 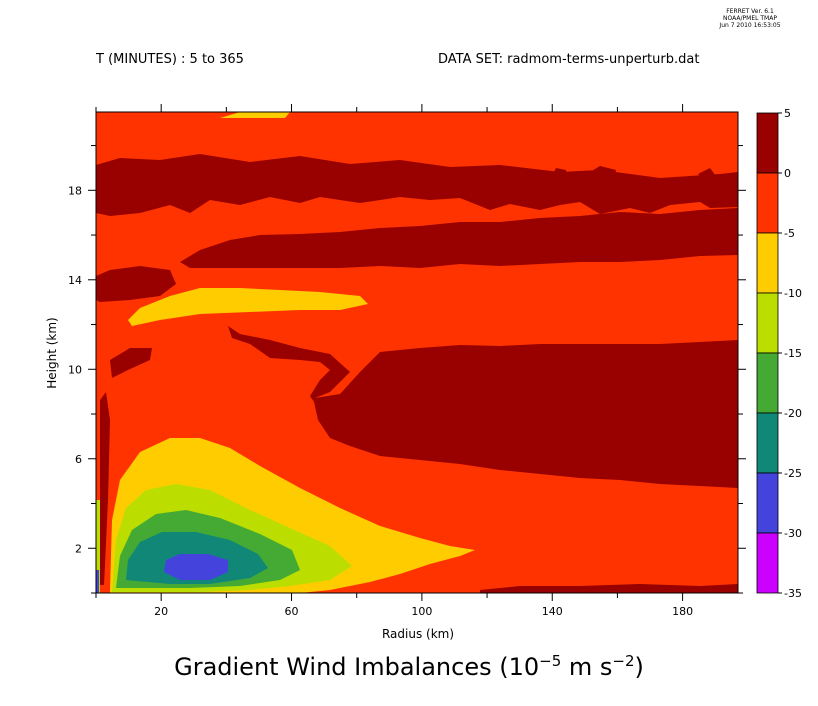 I want to click on colorbar-tick-label: -35, so click(x=793, y=593).